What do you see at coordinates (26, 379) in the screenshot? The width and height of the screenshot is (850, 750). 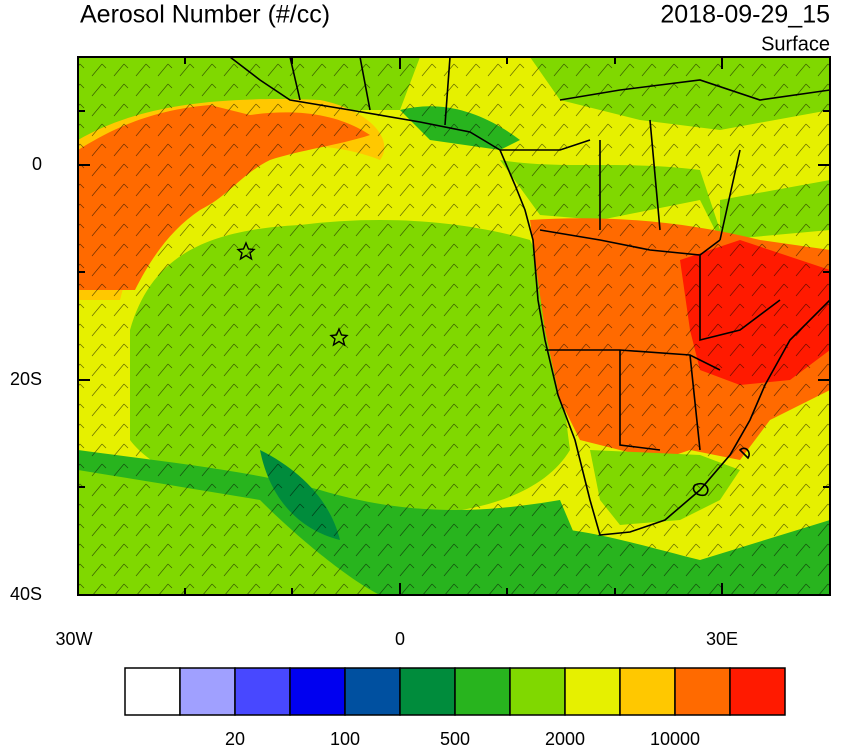 I see `lat-label: 20S` at bounding box center [26, 379].